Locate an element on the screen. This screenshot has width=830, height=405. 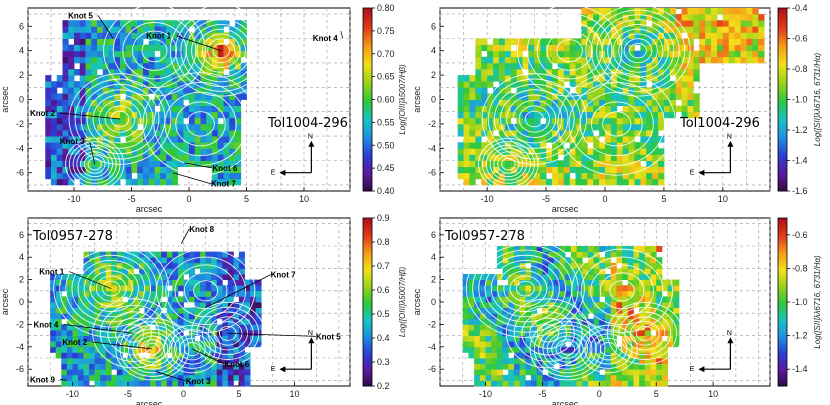
colorbar-tick-label: 0.45 is located at coordinates (386, 168).